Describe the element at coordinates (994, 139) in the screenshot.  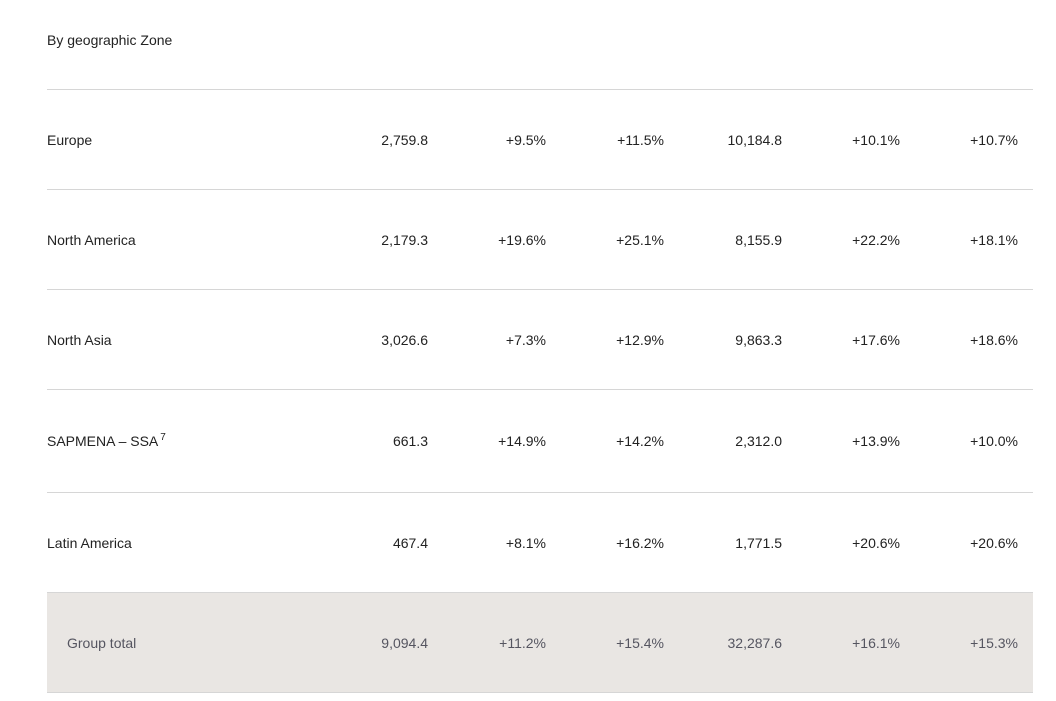
I see `row-value: +10.7%` at that location.